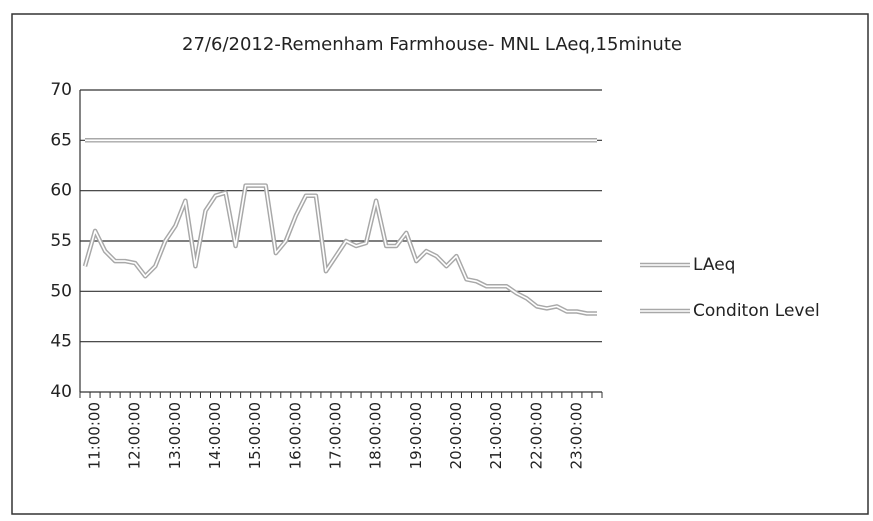 Image resolution: width=873 pixels, height=521 pixels. Describe the element at coordinates (714, 265) in the screenshot. I see `legend-label: LAeq` at that location.